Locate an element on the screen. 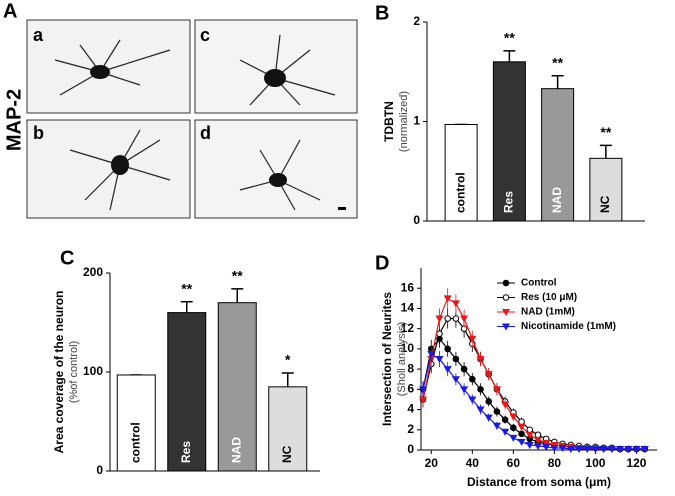  x-tick-label: 40 is located at coordinates (473, 463).